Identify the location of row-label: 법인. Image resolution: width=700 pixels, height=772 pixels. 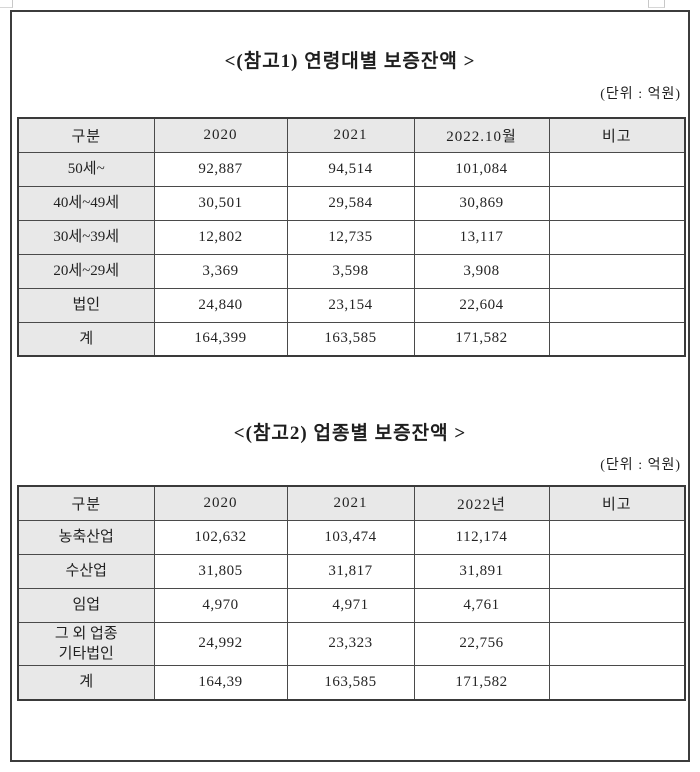
(86, 305).